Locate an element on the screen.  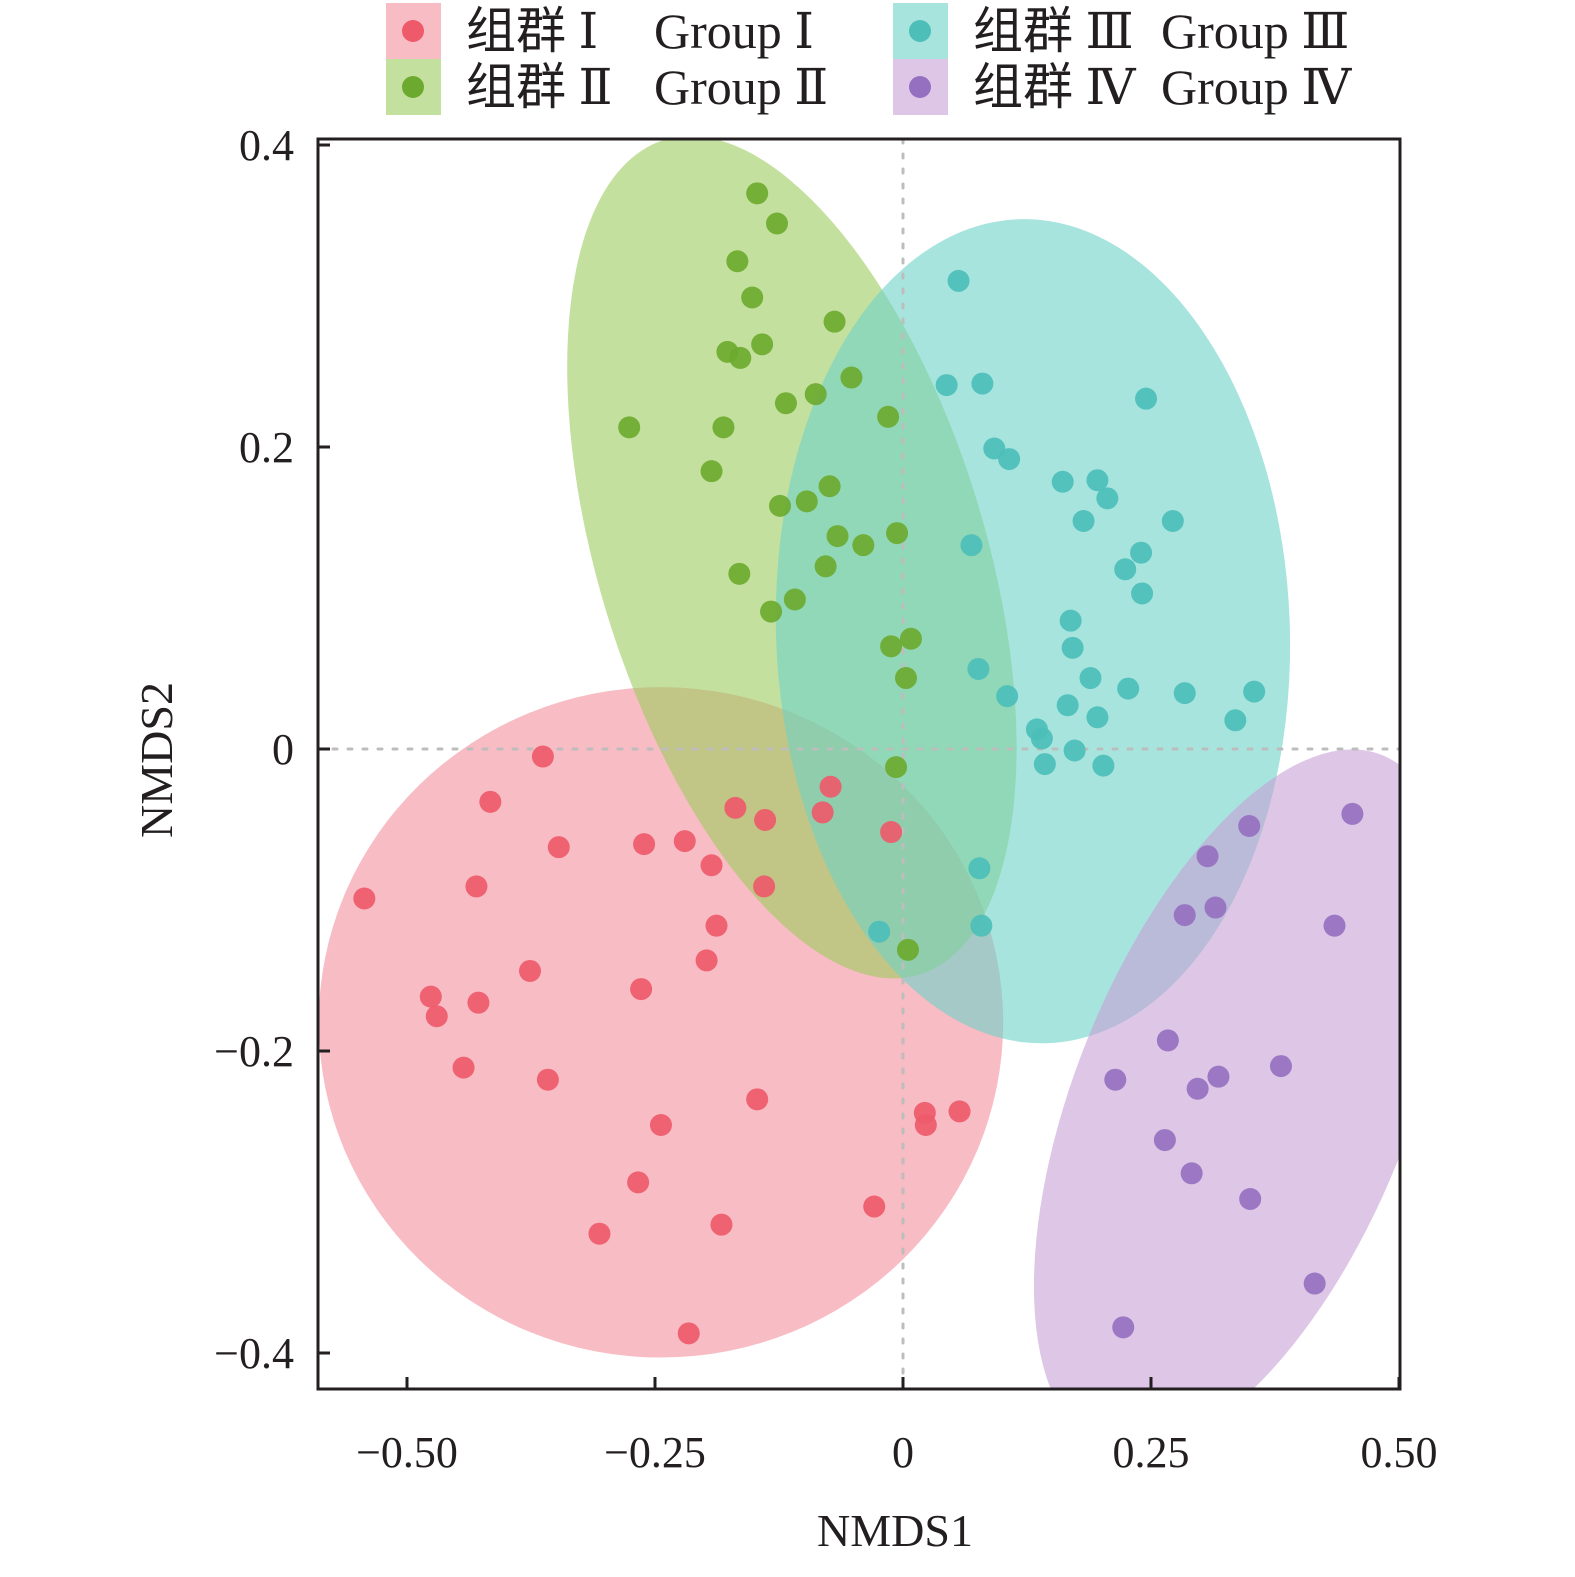
legend-label-cn: 组群 Ⅰ is located at coordinates (532, 31).